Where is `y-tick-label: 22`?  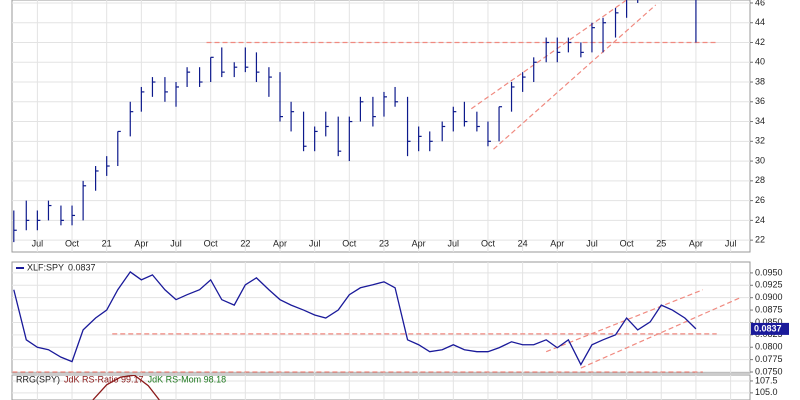 y-tick-label: 22 is located at coordinates (760, 240).